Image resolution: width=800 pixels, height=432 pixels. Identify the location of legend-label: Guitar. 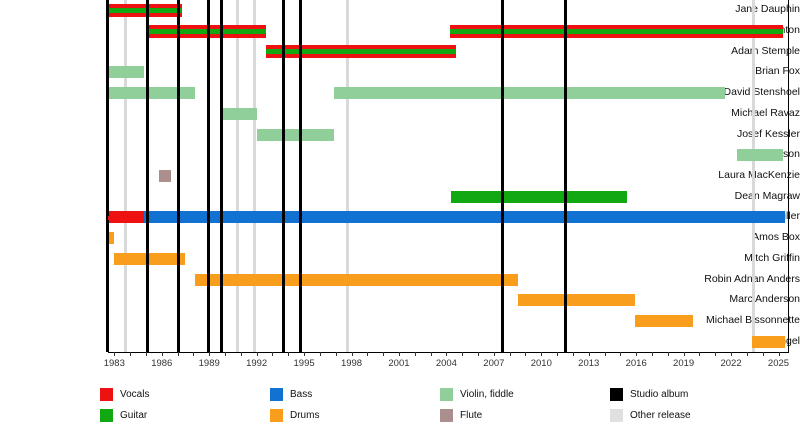
(134, 415).